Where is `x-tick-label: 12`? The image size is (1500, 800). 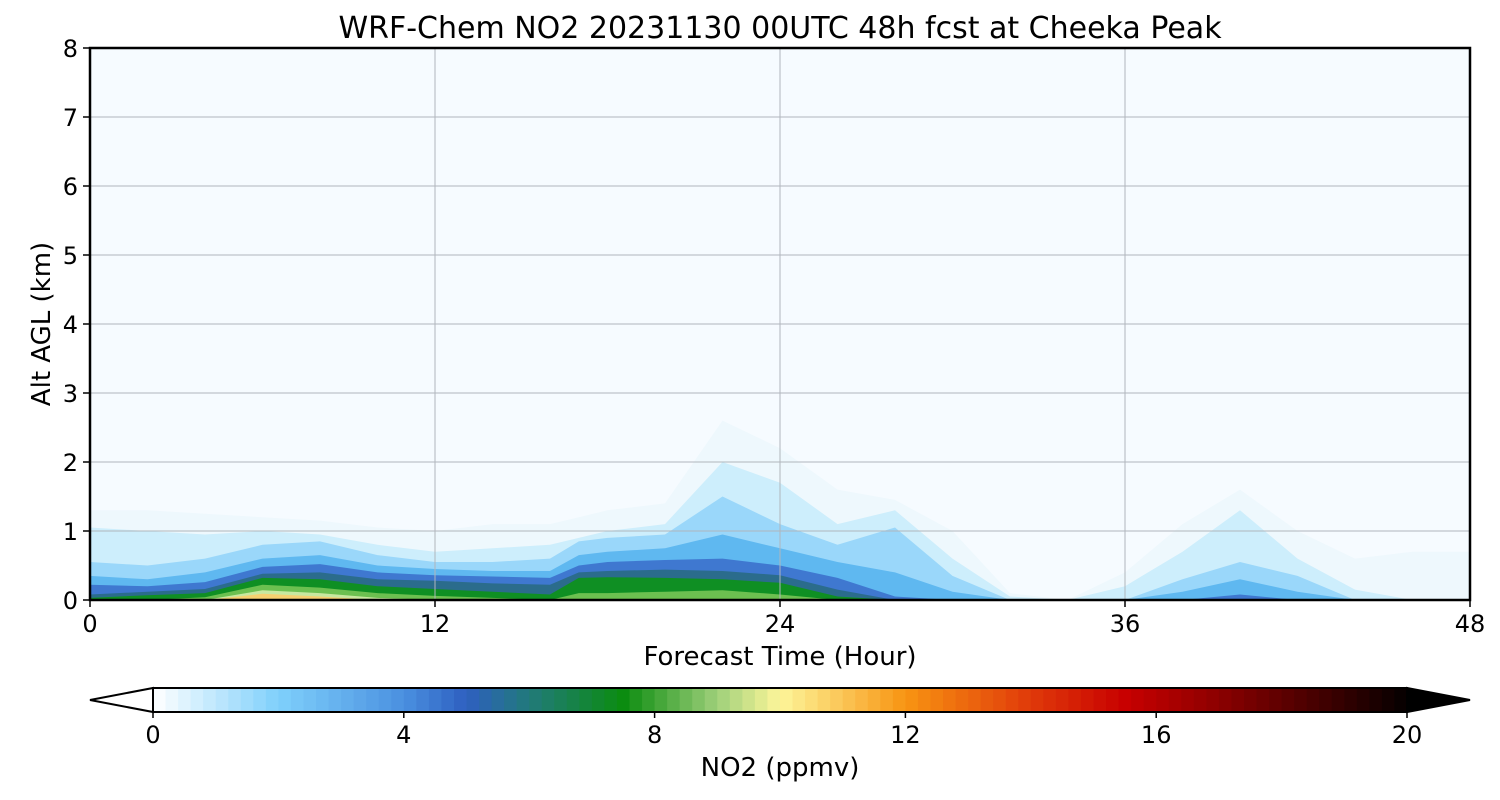
x-tick-label: 12 is located at coordinates (435, 624).